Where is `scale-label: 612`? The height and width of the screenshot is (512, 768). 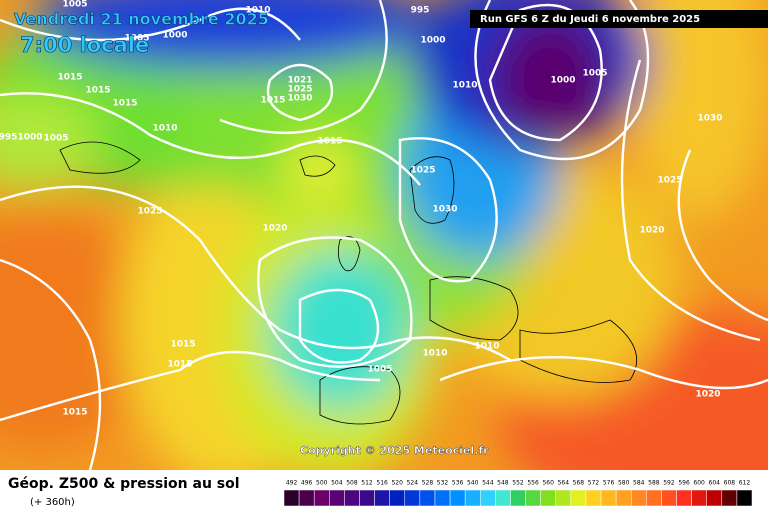
scale-label: 612 is located at coordinates (745, 483).